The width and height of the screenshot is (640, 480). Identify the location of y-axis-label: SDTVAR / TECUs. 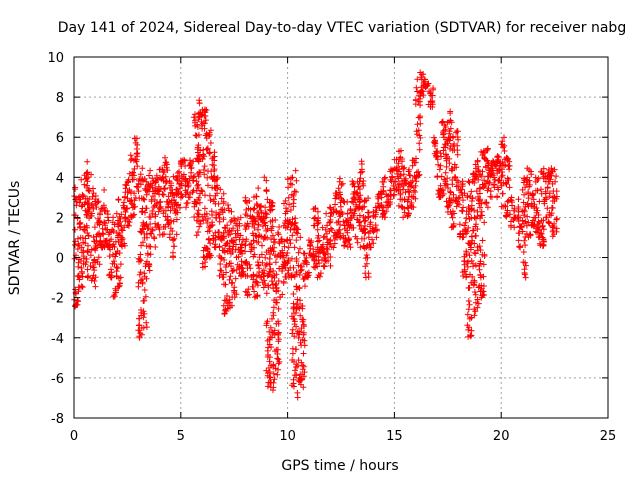
(15, 238).